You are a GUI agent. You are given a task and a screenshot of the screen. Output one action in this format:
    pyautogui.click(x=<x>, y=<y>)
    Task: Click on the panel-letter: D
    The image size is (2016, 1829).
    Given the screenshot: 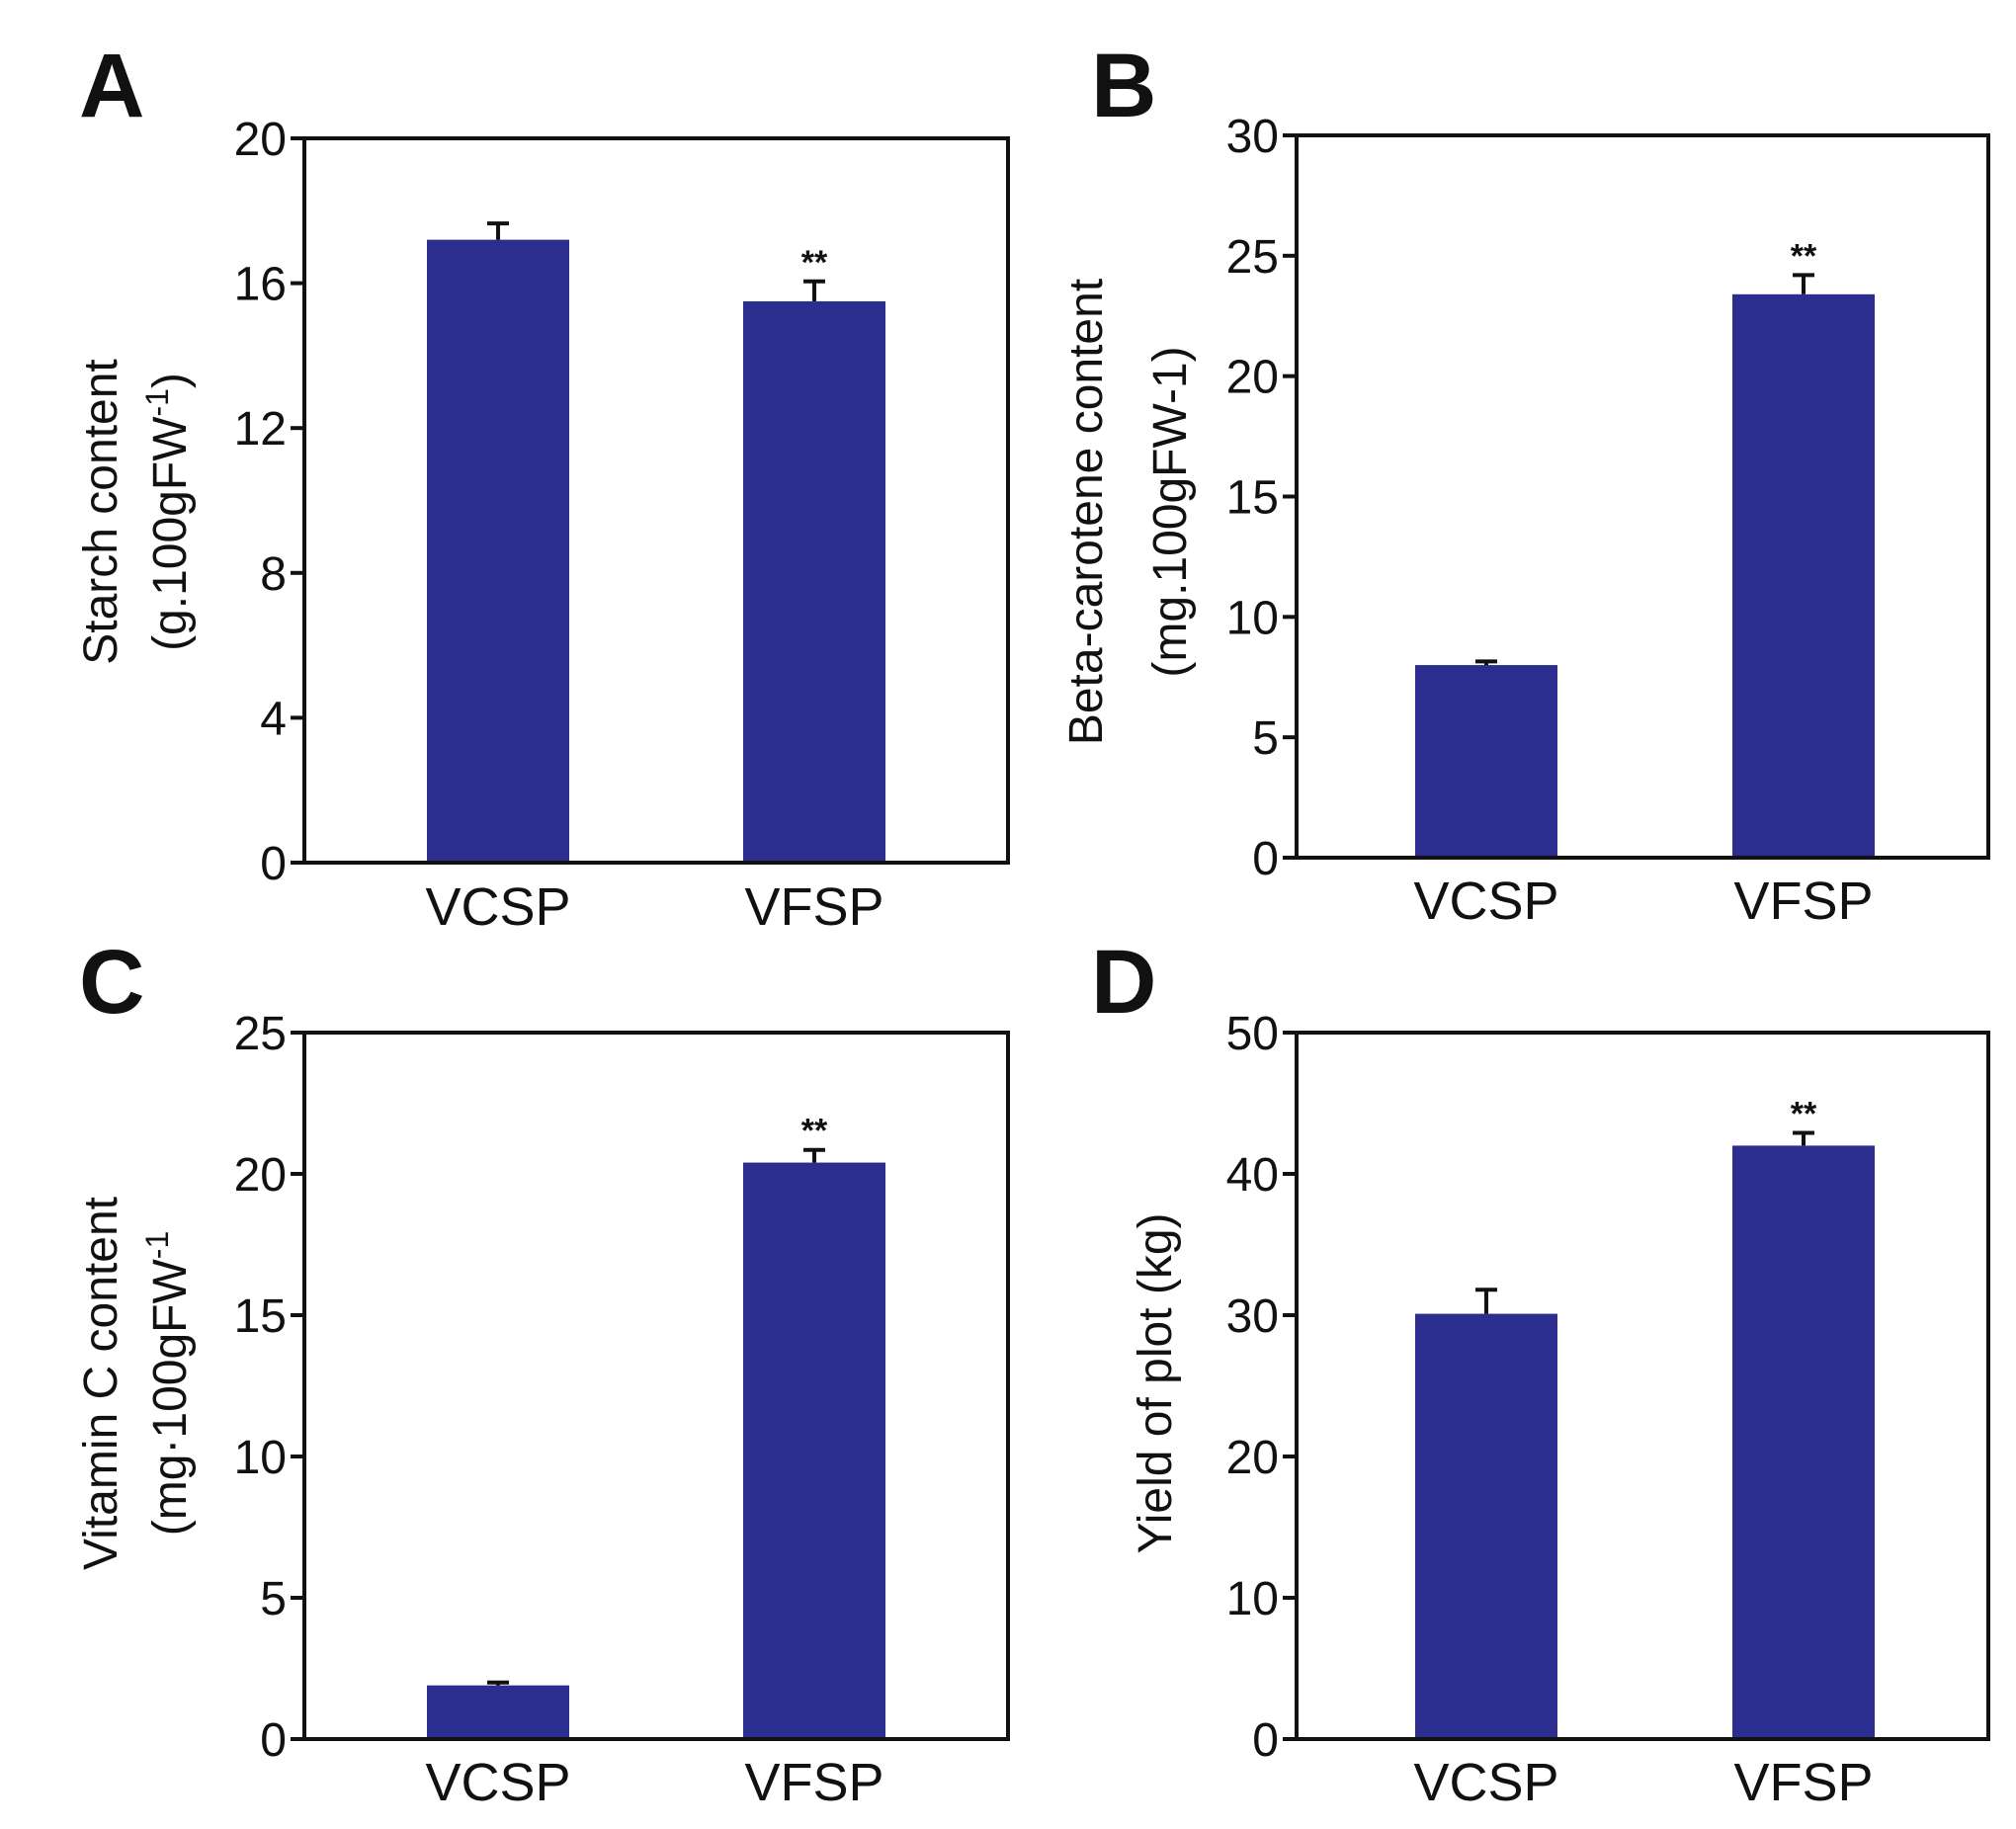 What is the action you would take?
    pyautogui.click(x=1123, y=982)
    